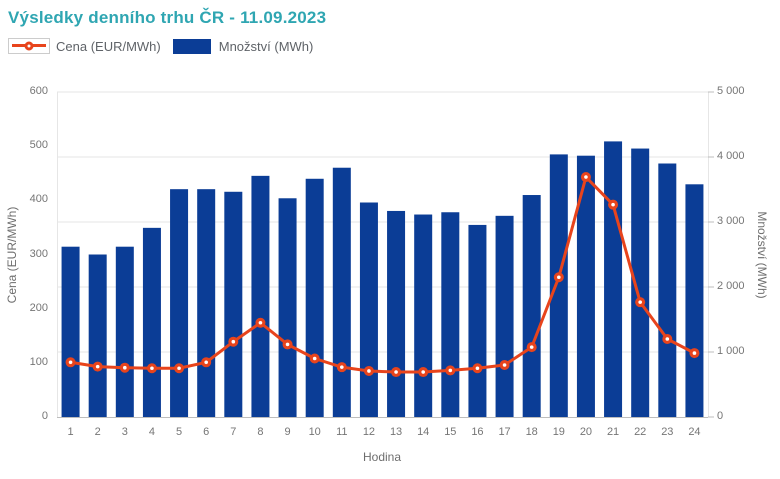 The height and width of the screenshot is (479, 780). What do you see at coordinates (314, 358) in the screenshot?
I see `price-marker-center-h10` at bounding box center [314, 358].